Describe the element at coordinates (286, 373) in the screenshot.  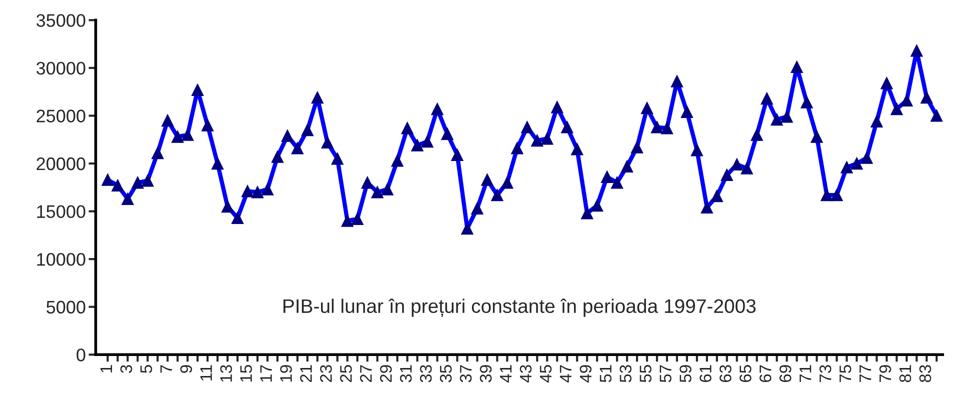
I see `x-tick-label: 19` at that location.